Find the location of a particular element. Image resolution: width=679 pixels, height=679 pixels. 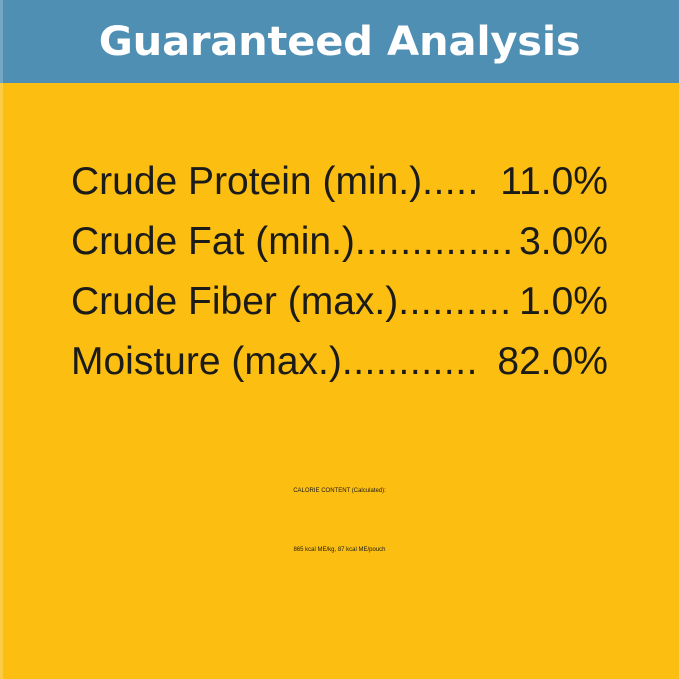

header-band: Guaranteed Analysis is located at coordinates (339, 41).